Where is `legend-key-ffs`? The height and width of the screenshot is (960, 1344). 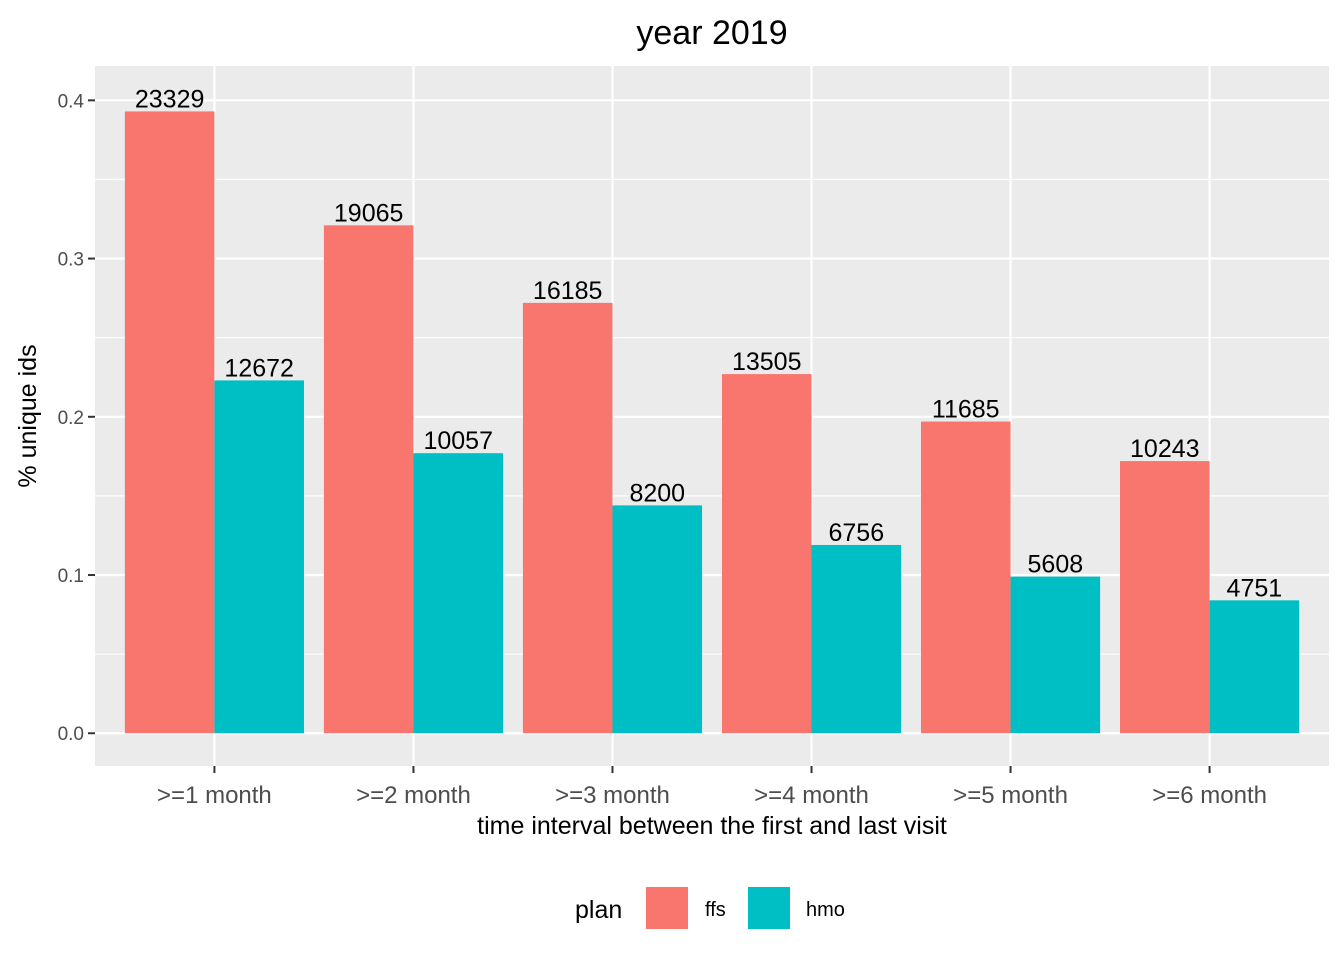
legend-key-ffs is located at coordinates (667, 908).